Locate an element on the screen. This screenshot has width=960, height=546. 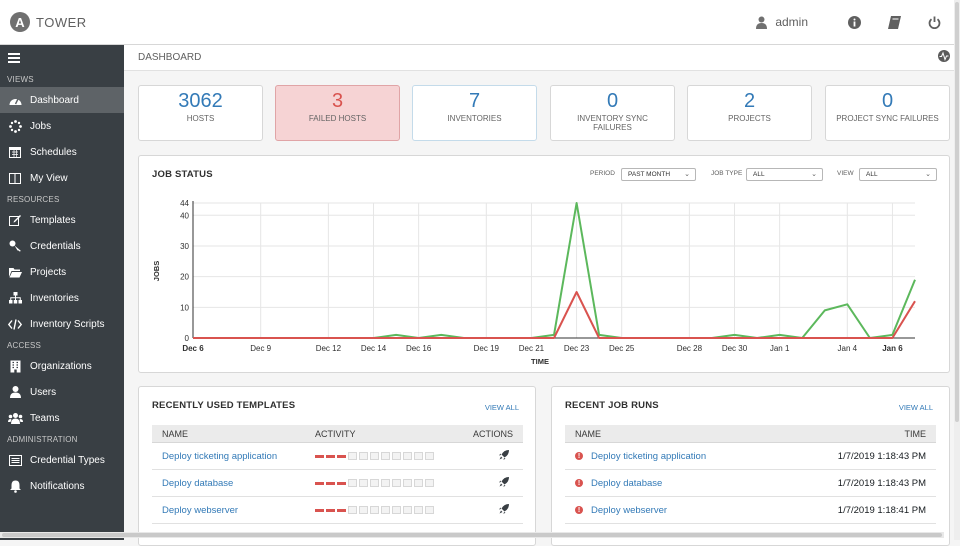
failed-jobs-line is located at coordinates (554, 315).